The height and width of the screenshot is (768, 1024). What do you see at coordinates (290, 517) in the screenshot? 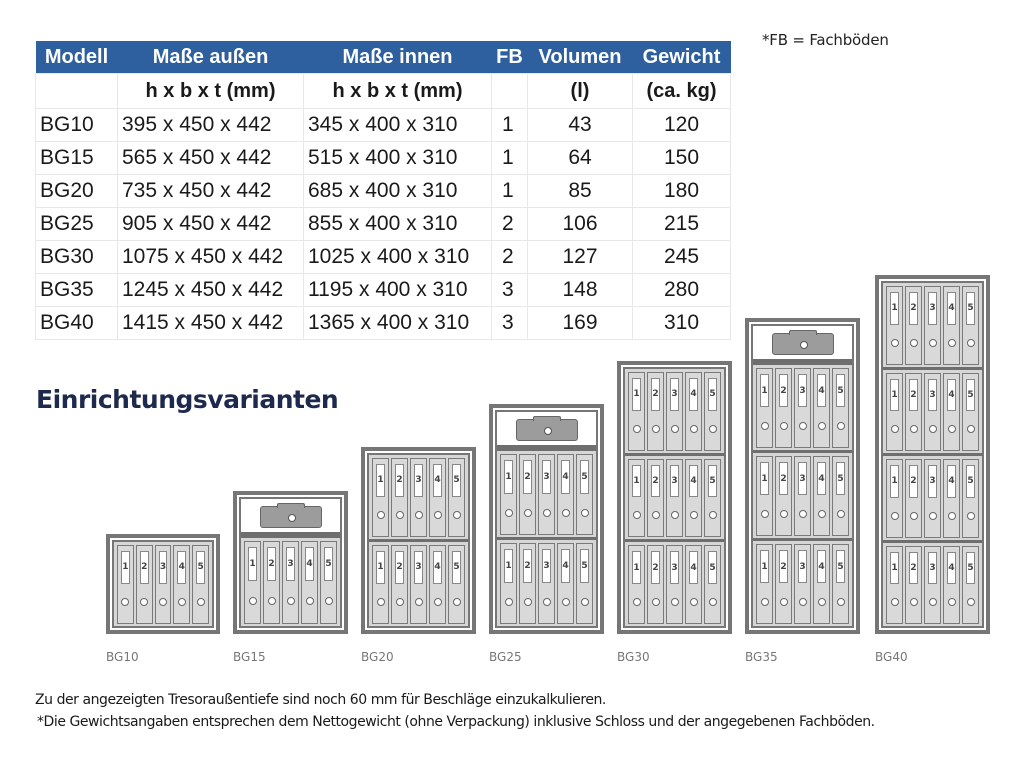
I see `cashbox-compartment` at bounding box center [290, 517].